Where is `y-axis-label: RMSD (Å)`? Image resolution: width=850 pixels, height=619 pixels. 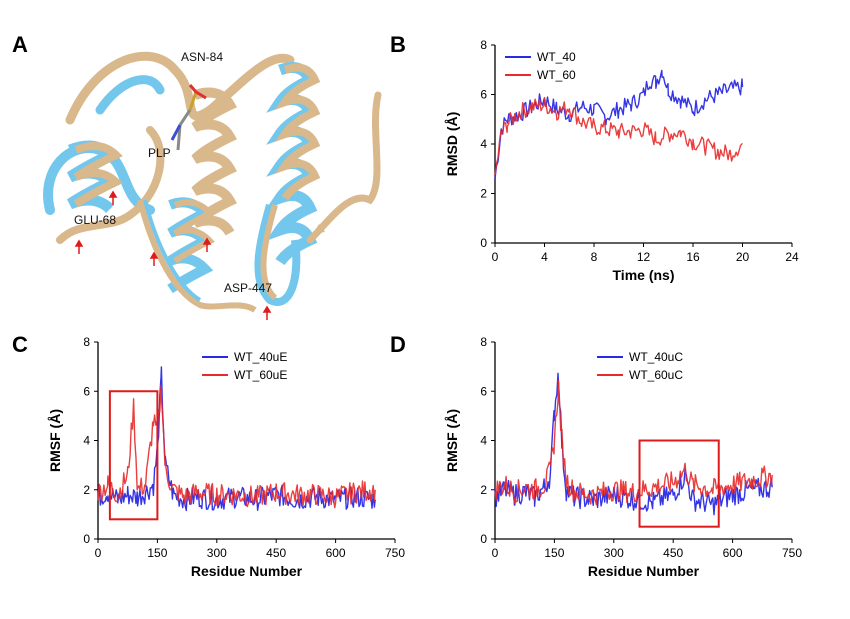 y-axis-label: RMSD (Å) is located at coordinates (452, 144).